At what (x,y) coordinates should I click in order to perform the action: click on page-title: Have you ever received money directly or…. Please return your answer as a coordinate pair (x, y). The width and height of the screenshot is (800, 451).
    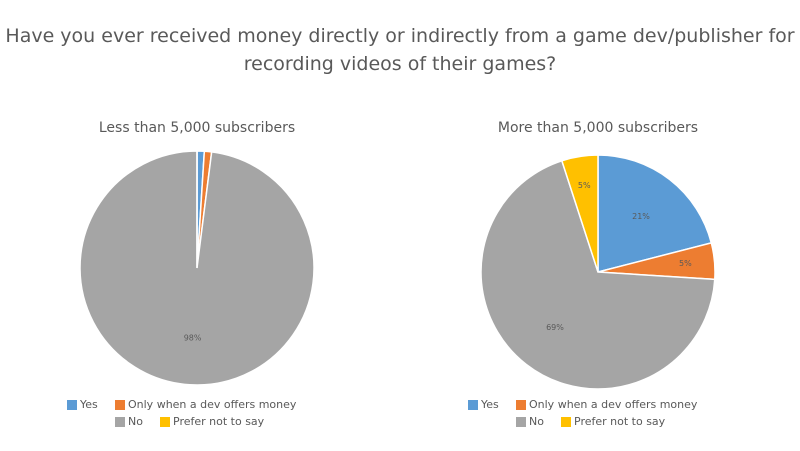
    Looking at the image, I should click on (400, 50).